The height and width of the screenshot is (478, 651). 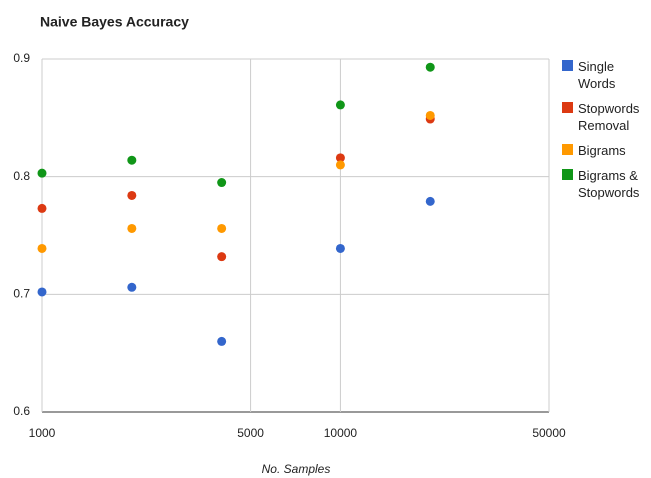 What do you see at coordinates (42, 433) in the screenshot?
I see `x-tick-label: 1000` at bounding box center [42, 433].